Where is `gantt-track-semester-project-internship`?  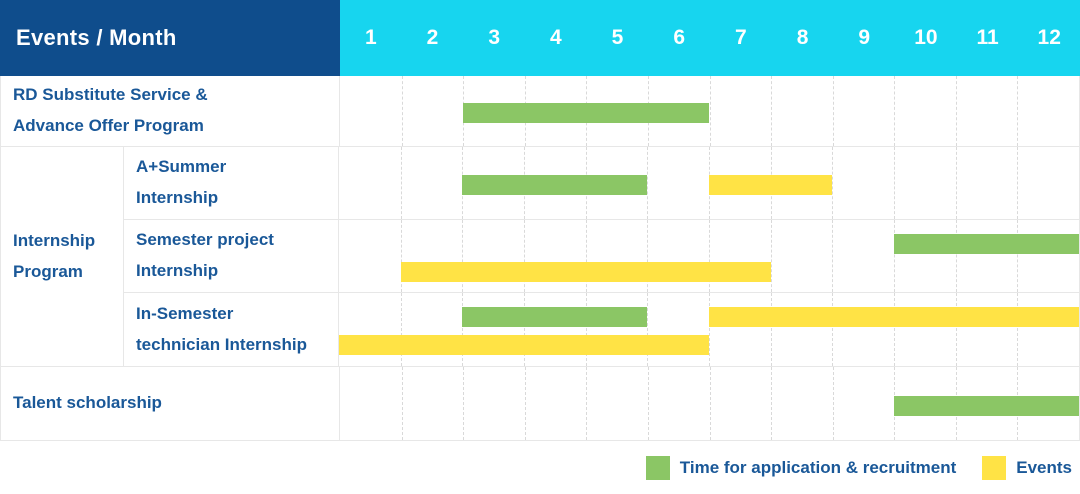 gantt-track-semester-project-internship is located at coordinates (709, 256).